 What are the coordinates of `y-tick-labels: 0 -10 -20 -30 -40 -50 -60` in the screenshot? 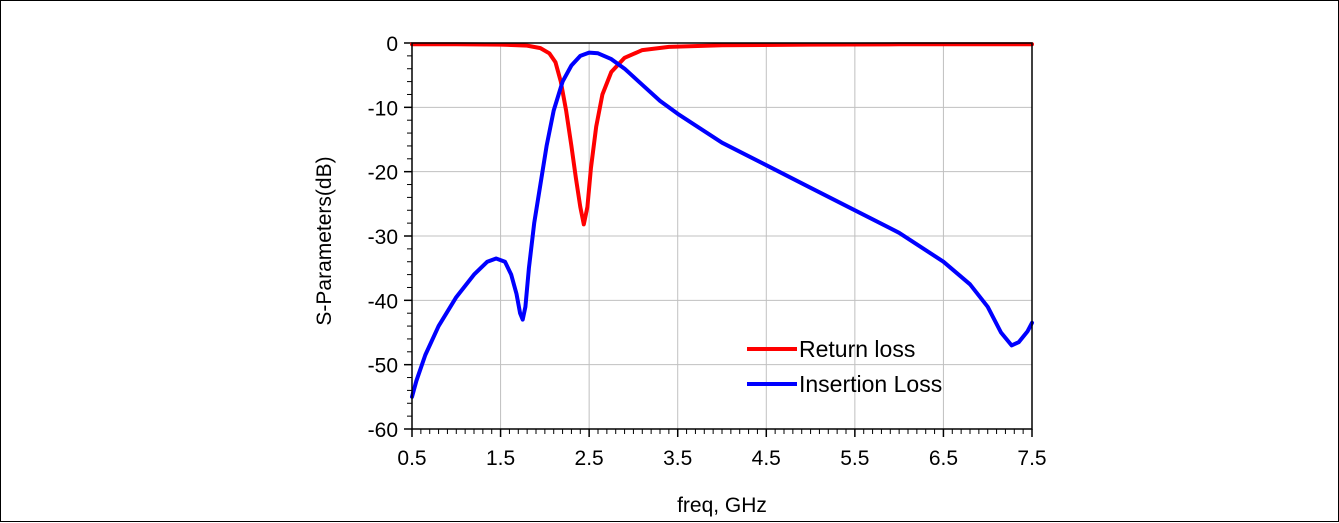 It's located at (383, 237).